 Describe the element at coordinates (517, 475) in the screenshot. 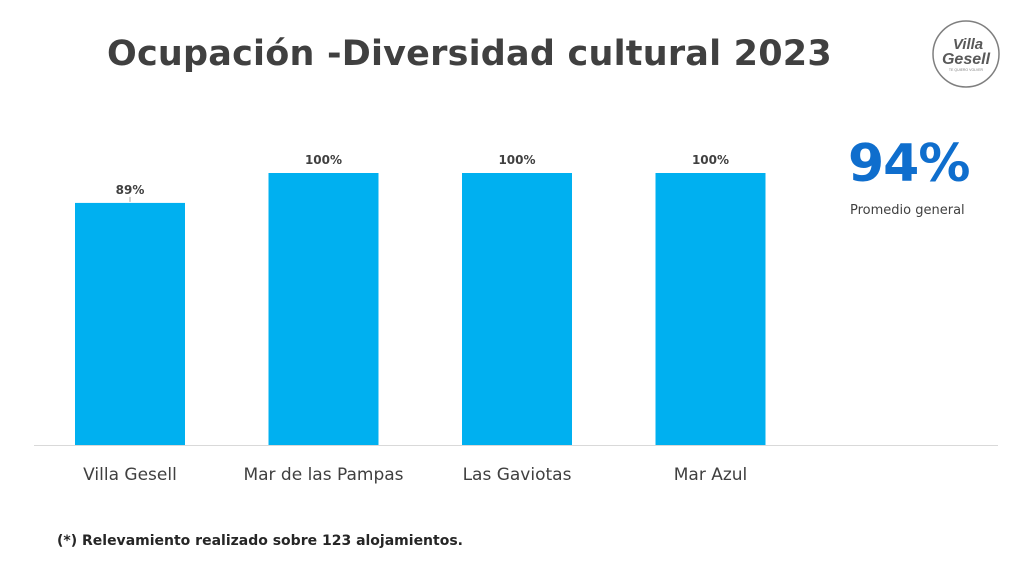

I see `category-label-3: Las Gaviotas` at that location.